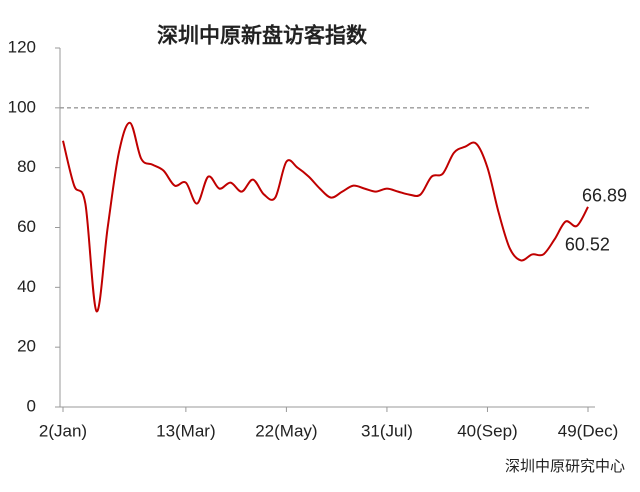 The image size is (640, 492). What do you see at coordinates (588, 430) in the screenshot?
I see `x-tick-label: 49(Dec)` at bounding box center [588, 430].